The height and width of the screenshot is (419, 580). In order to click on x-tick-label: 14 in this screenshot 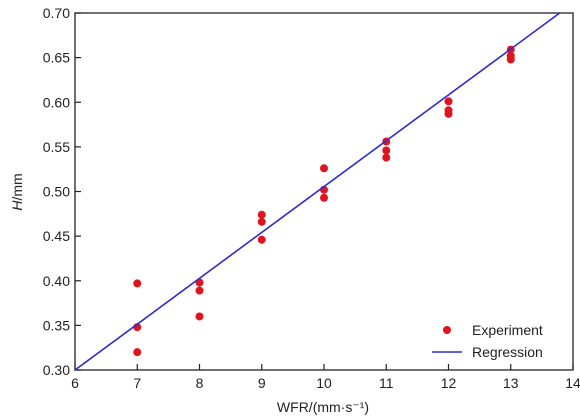, I will do `click(572, 383)`.